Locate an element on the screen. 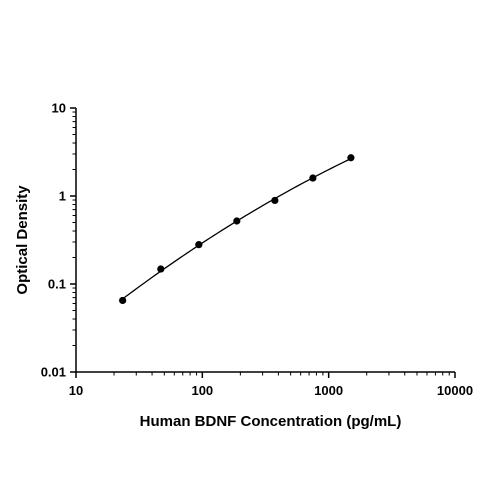 This screenshot has height=500, width=500. y-axis-label: Optical Density is located at coordinates (22, 240).